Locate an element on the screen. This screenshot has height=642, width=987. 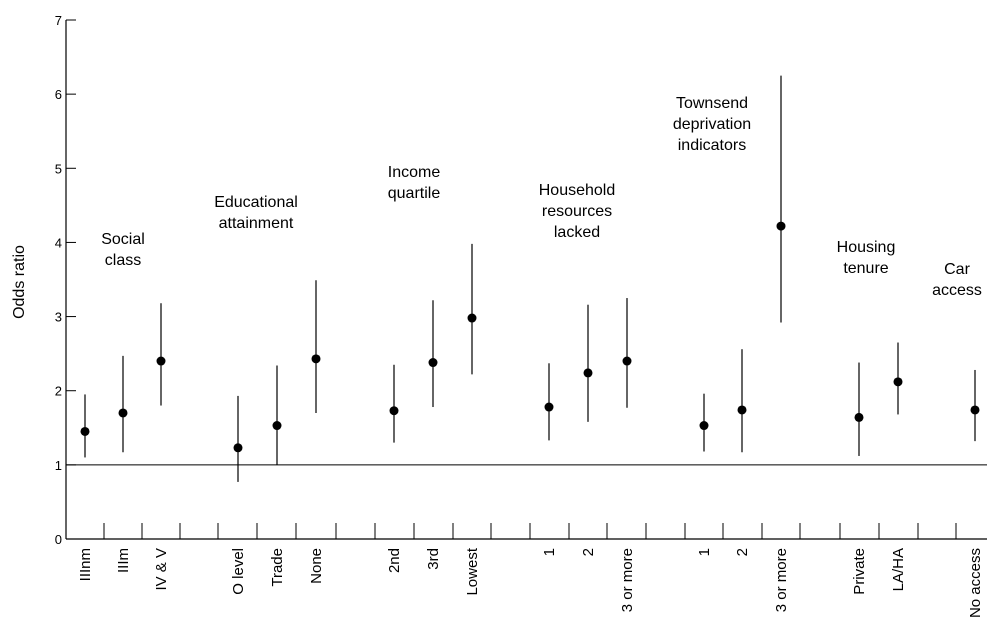
x-tick-label: O level is located at coordinates (238, 571).